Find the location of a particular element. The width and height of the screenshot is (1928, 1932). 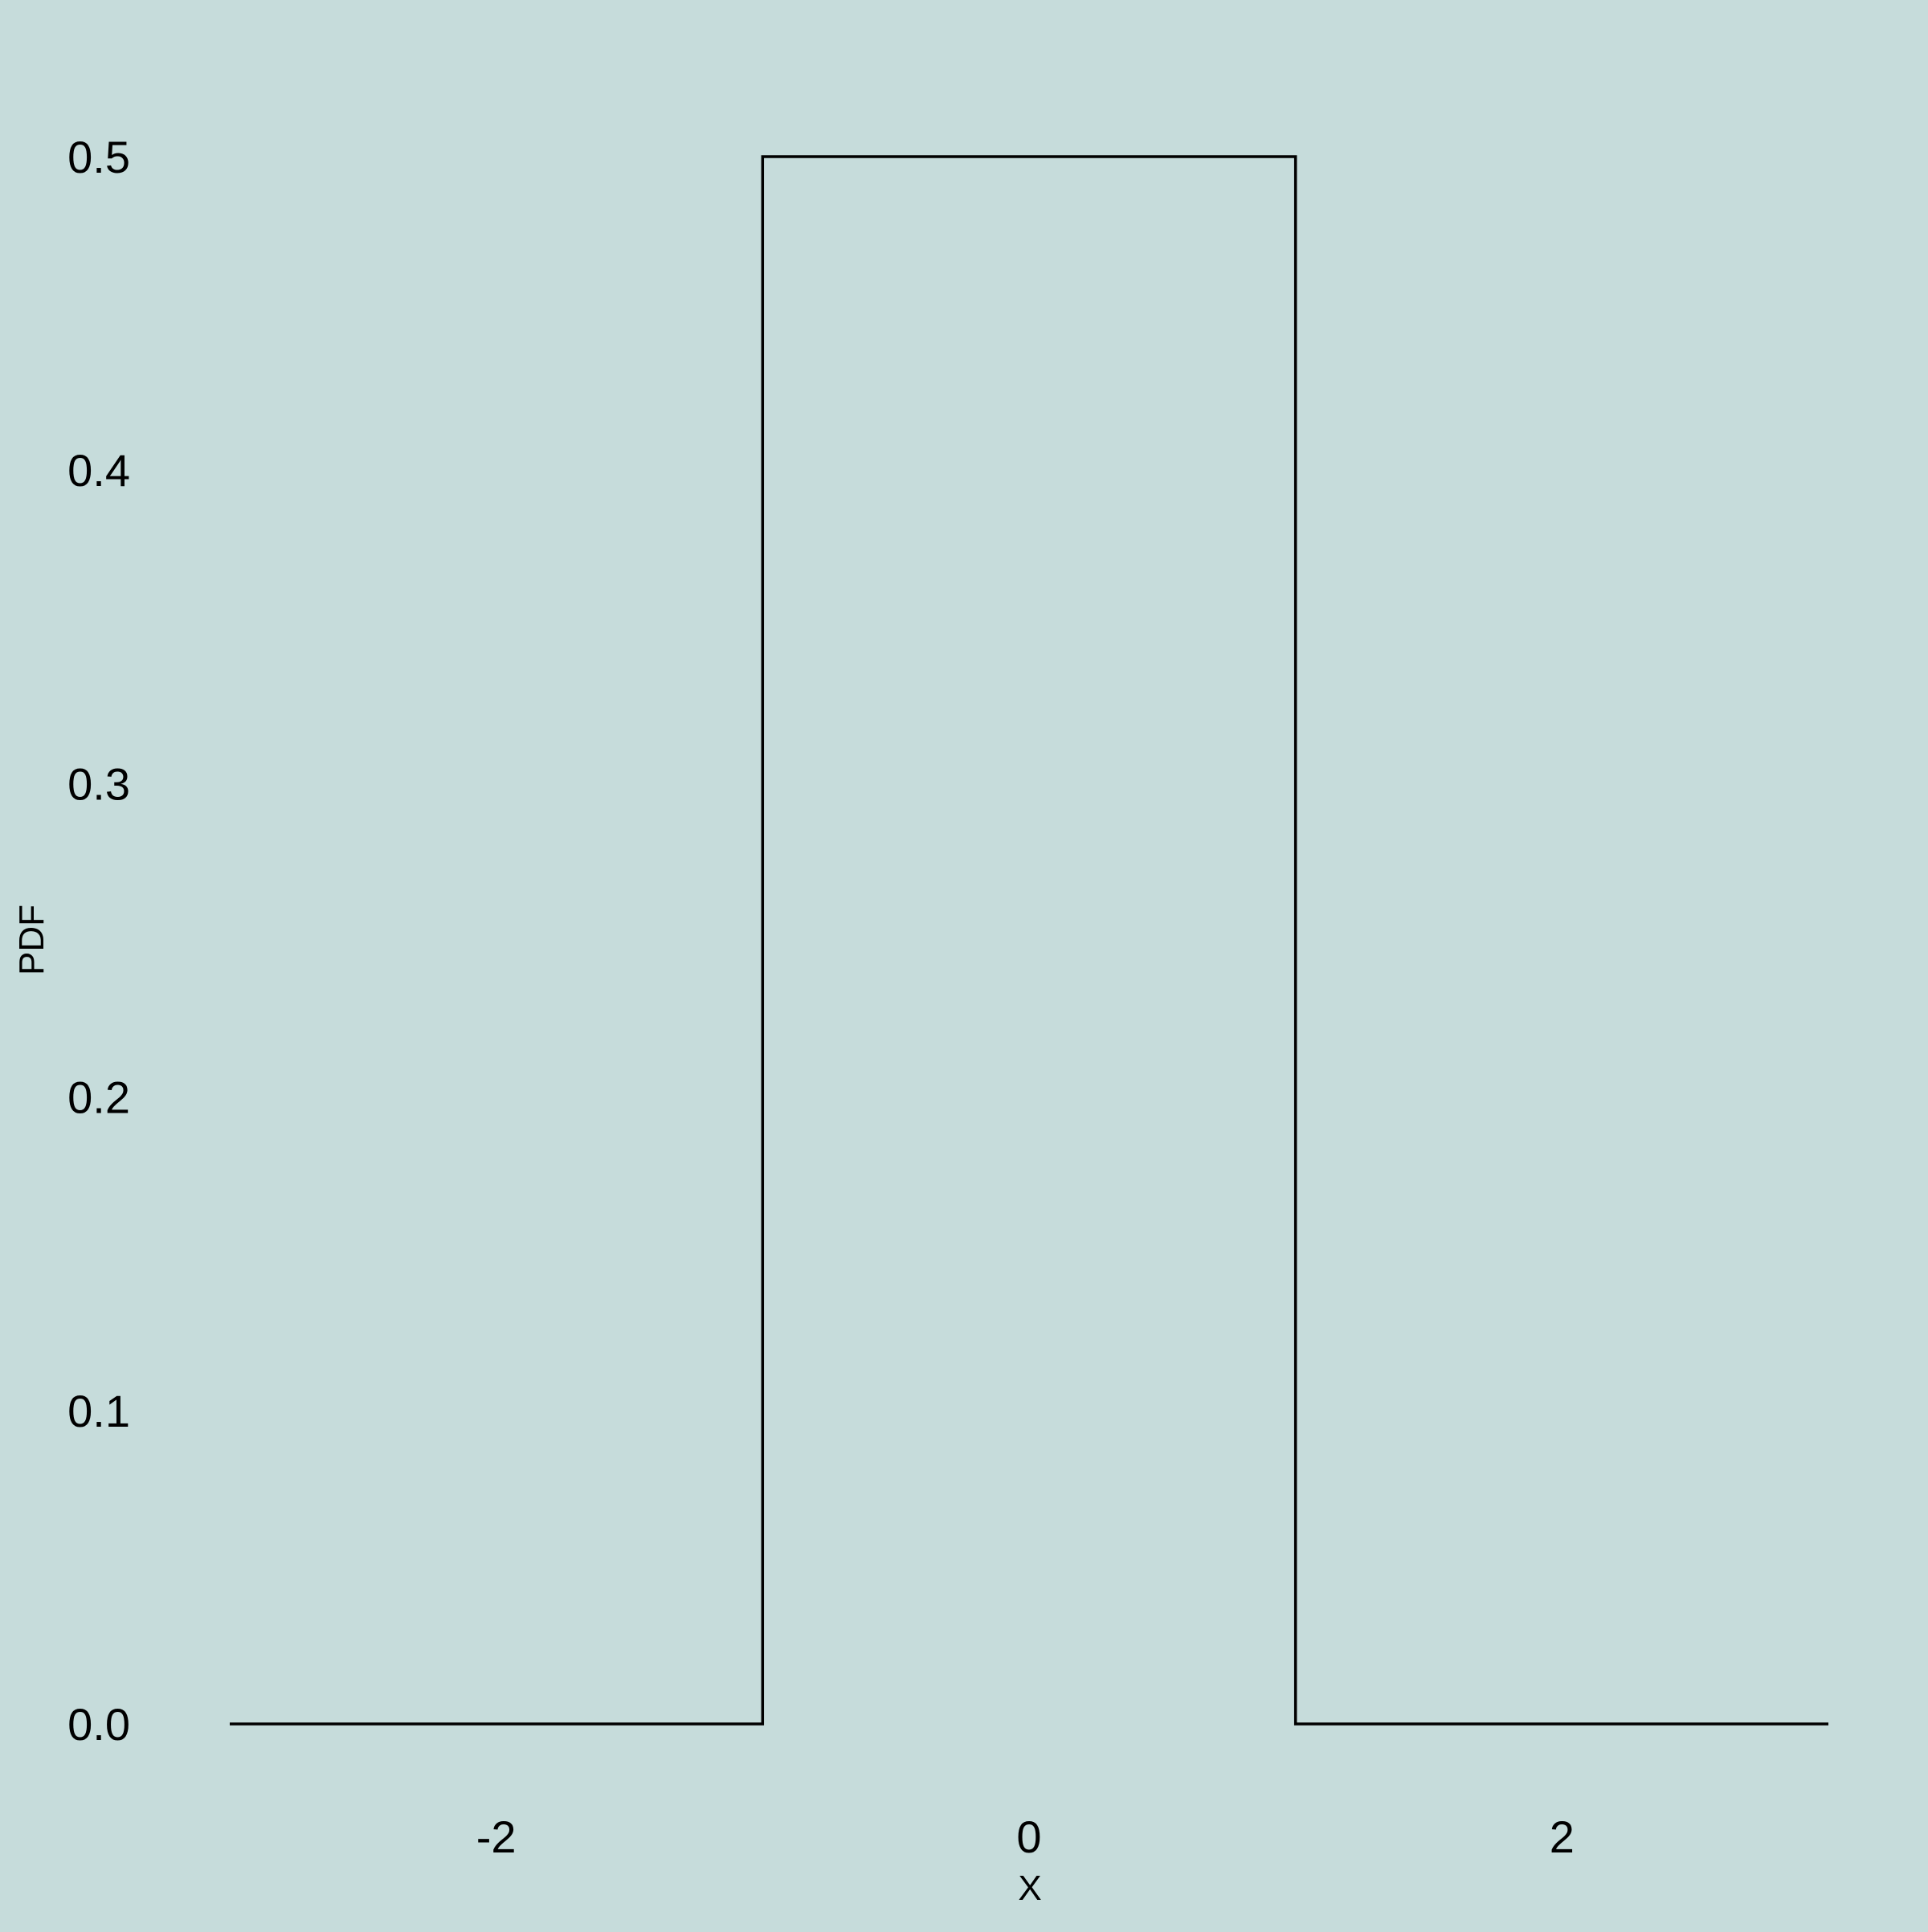

y-tick-label: 0.3 is located at coordinates (98, 783).